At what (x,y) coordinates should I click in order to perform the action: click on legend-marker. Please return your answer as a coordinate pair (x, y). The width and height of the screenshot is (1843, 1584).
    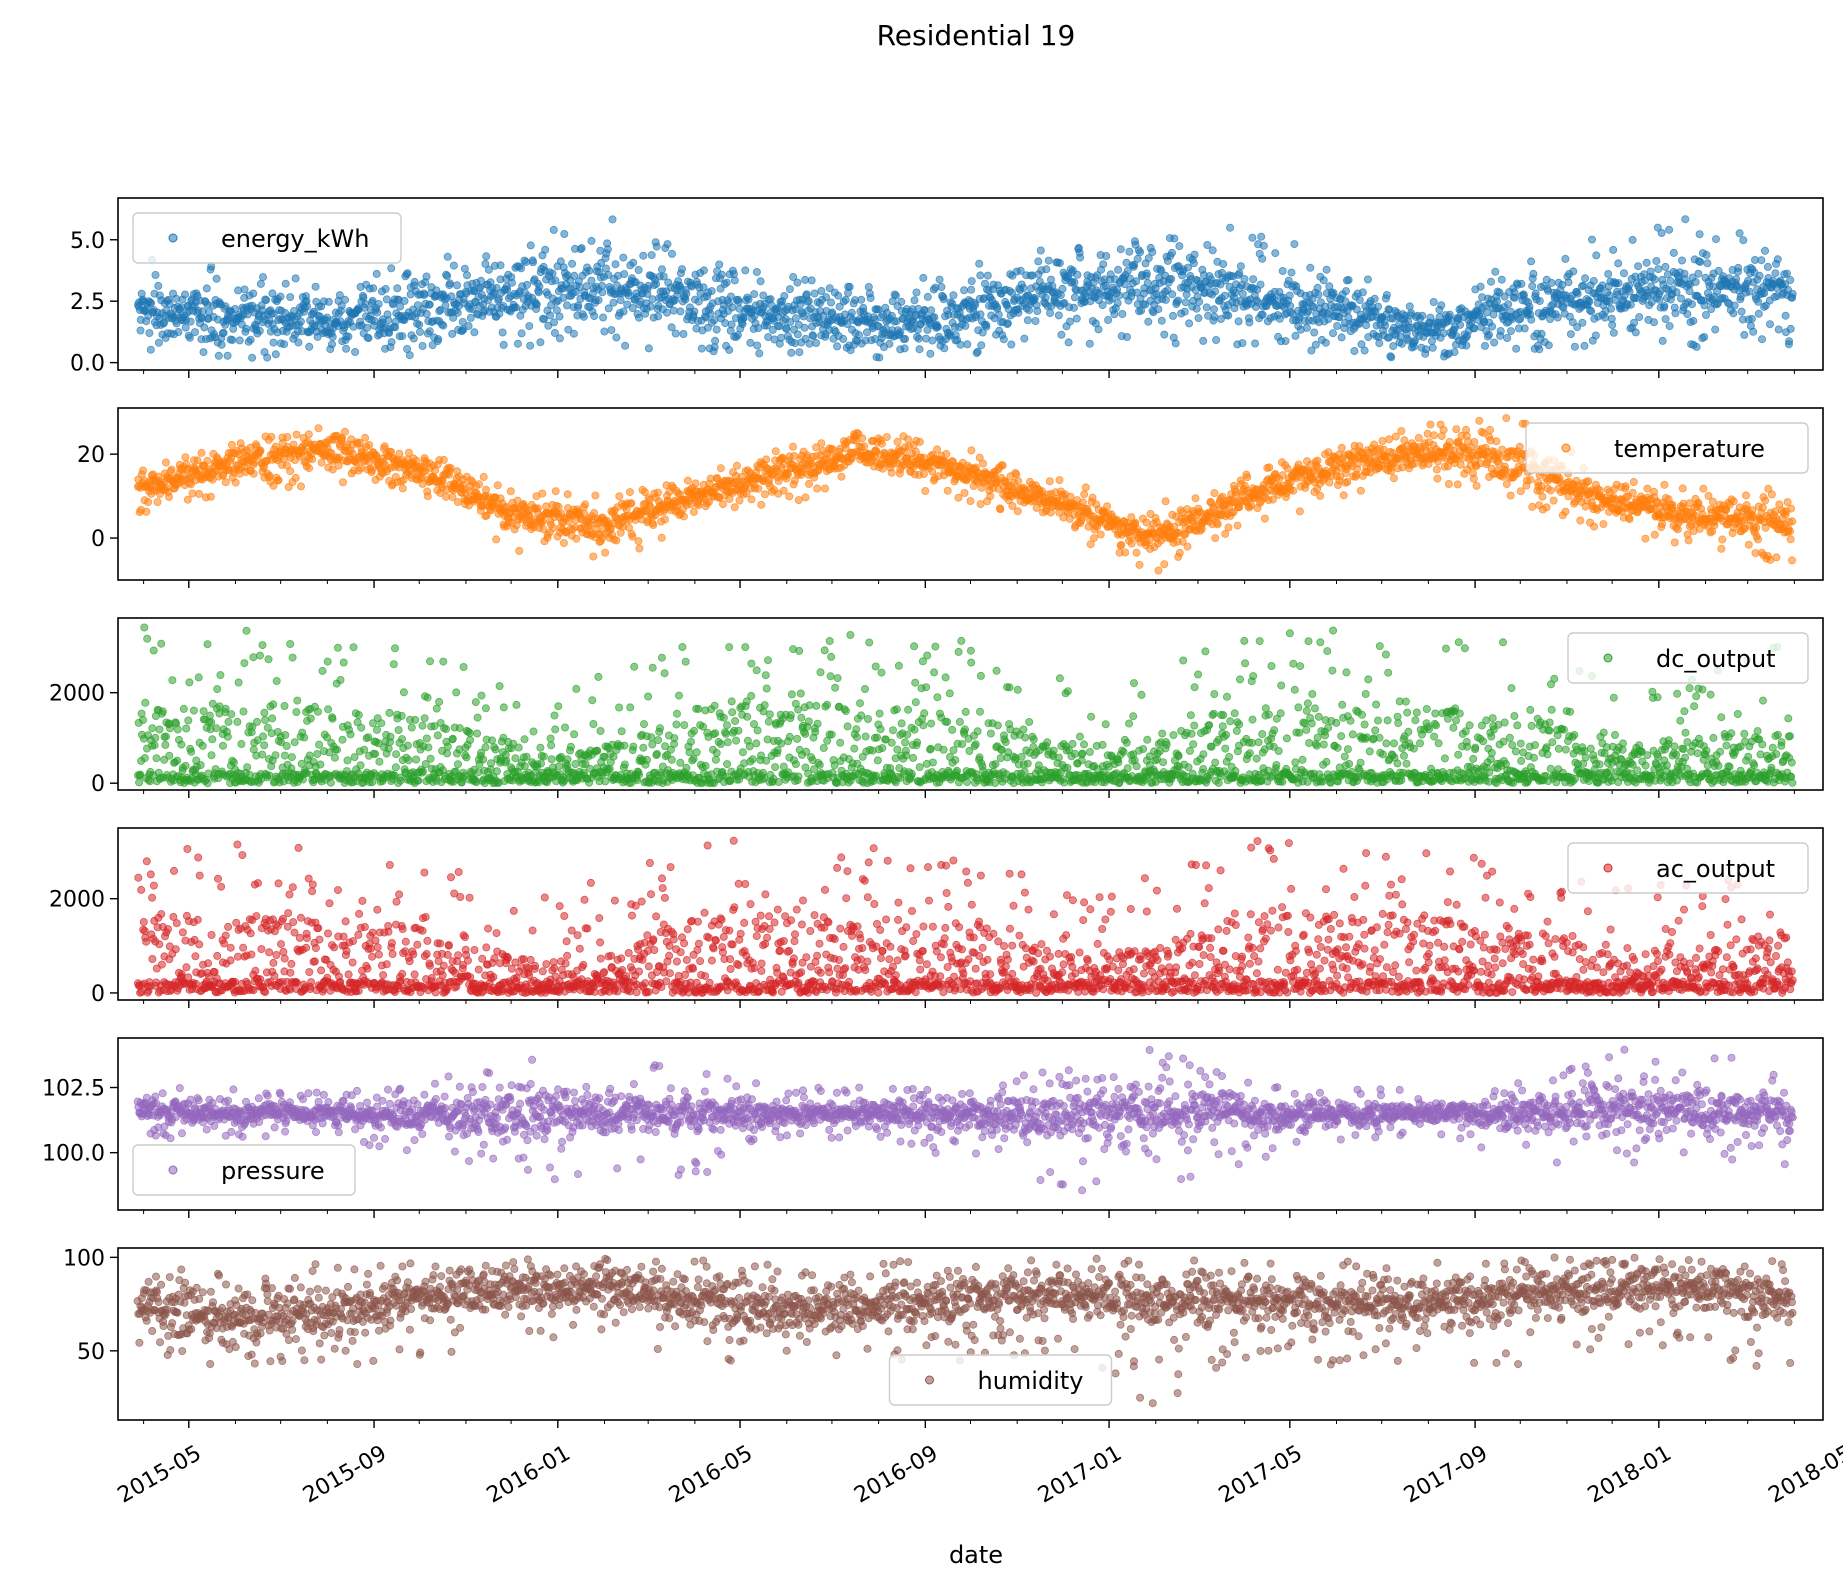
    Looking at the image, I should click on (173, 238).